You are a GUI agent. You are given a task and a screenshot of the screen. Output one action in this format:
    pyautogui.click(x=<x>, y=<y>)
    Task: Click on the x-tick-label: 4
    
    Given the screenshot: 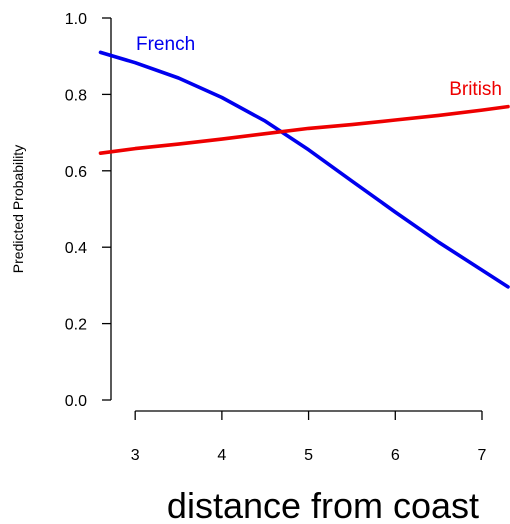 What is the action you would take?
    pyautogui.click(x=221, y=455)
    